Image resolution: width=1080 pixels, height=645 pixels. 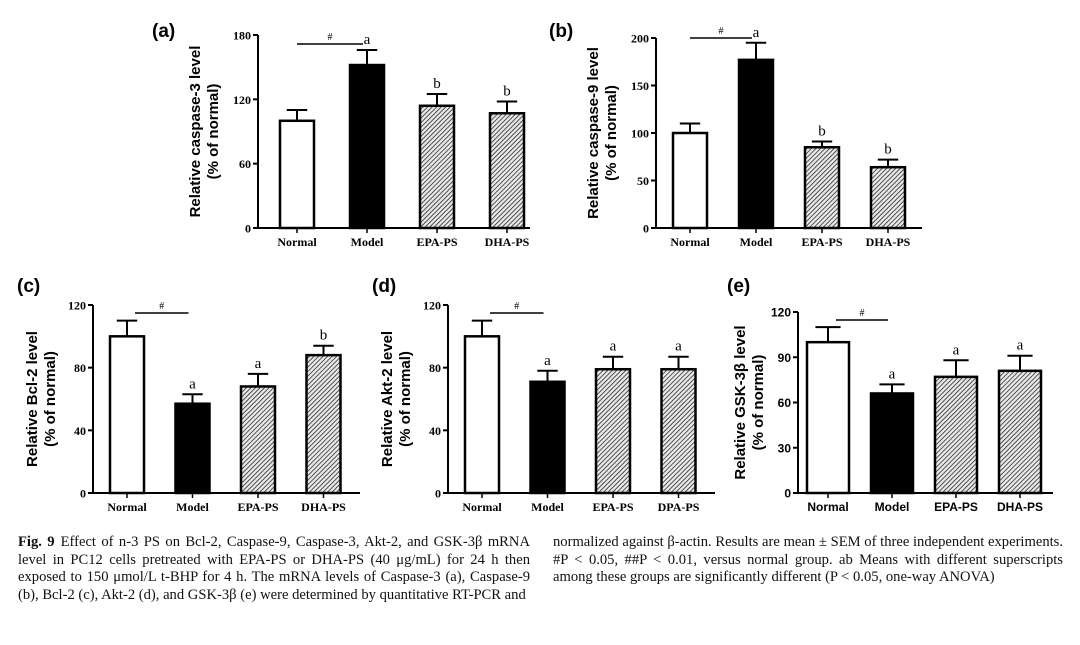 I want to click on y-axis-label: Relative caspase-9 level, so click(x=593, y=133).